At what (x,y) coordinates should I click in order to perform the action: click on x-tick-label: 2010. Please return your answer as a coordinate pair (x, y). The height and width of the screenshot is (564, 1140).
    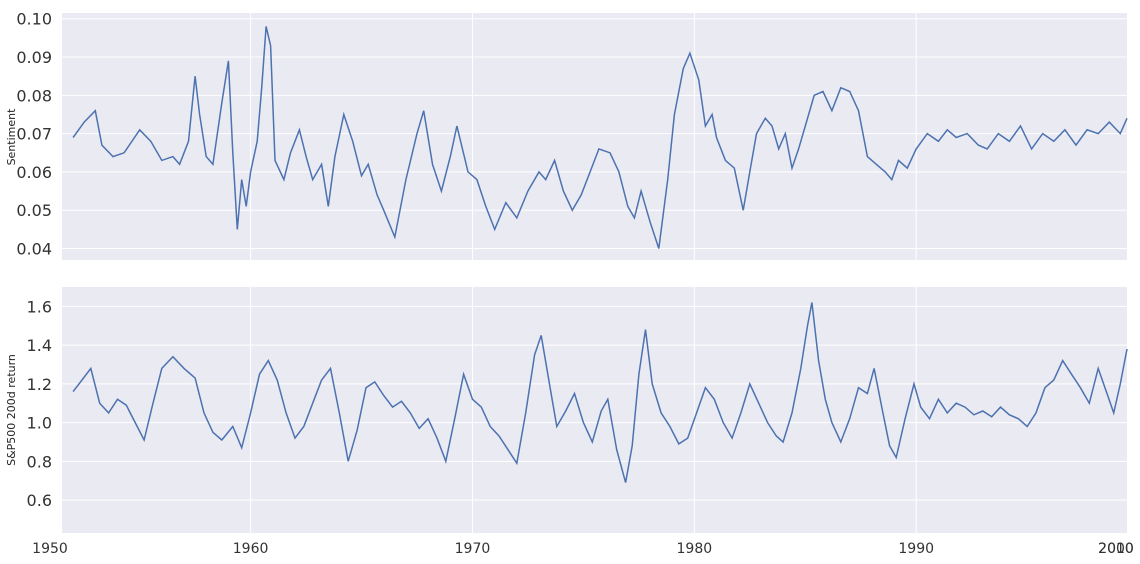
    Looking at the image, I should click on (1116, 549).